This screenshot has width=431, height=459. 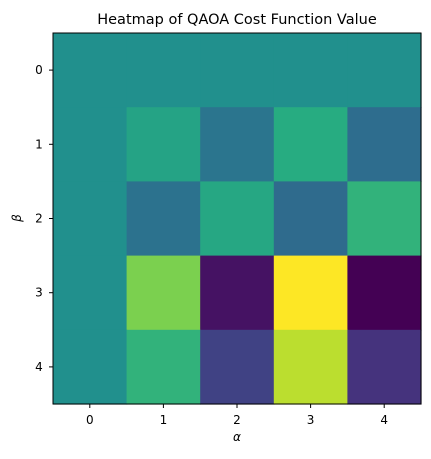 What do you see at coordinates (90, 420) in the screenshot?
I see `x-tick-label: 0` at bounding box center [90, 420].